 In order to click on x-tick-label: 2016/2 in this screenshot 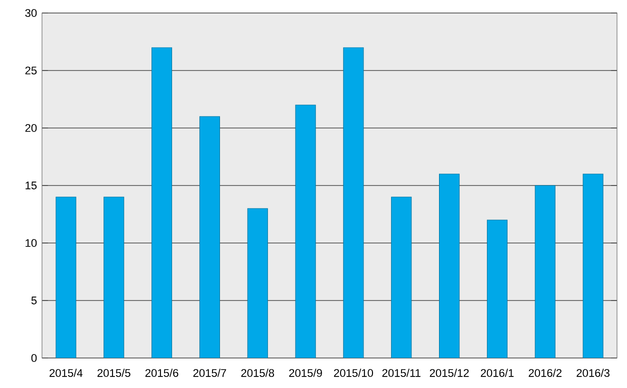, I will do `click(545, 372)`.